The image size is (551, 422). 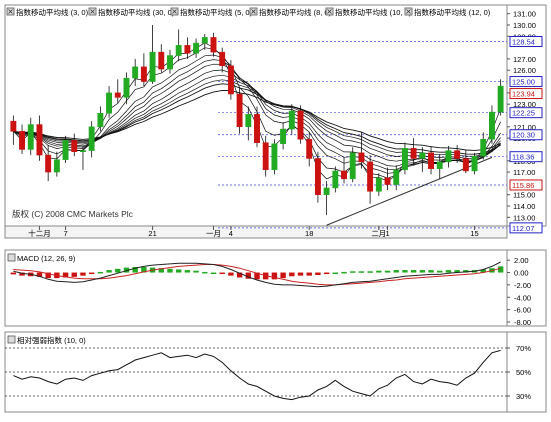 I want to click on price-axis-tick-label: 113.00, so click(x=524, y=217).